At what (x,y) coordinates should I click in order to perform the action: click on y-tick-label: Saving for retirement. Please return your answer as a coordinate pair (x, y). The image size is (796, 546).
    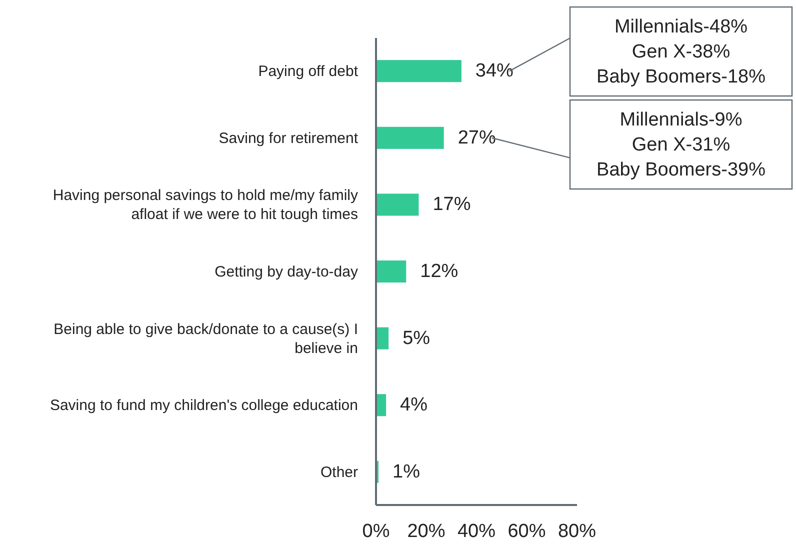
    Looking at the image, I should click on (288, 137).